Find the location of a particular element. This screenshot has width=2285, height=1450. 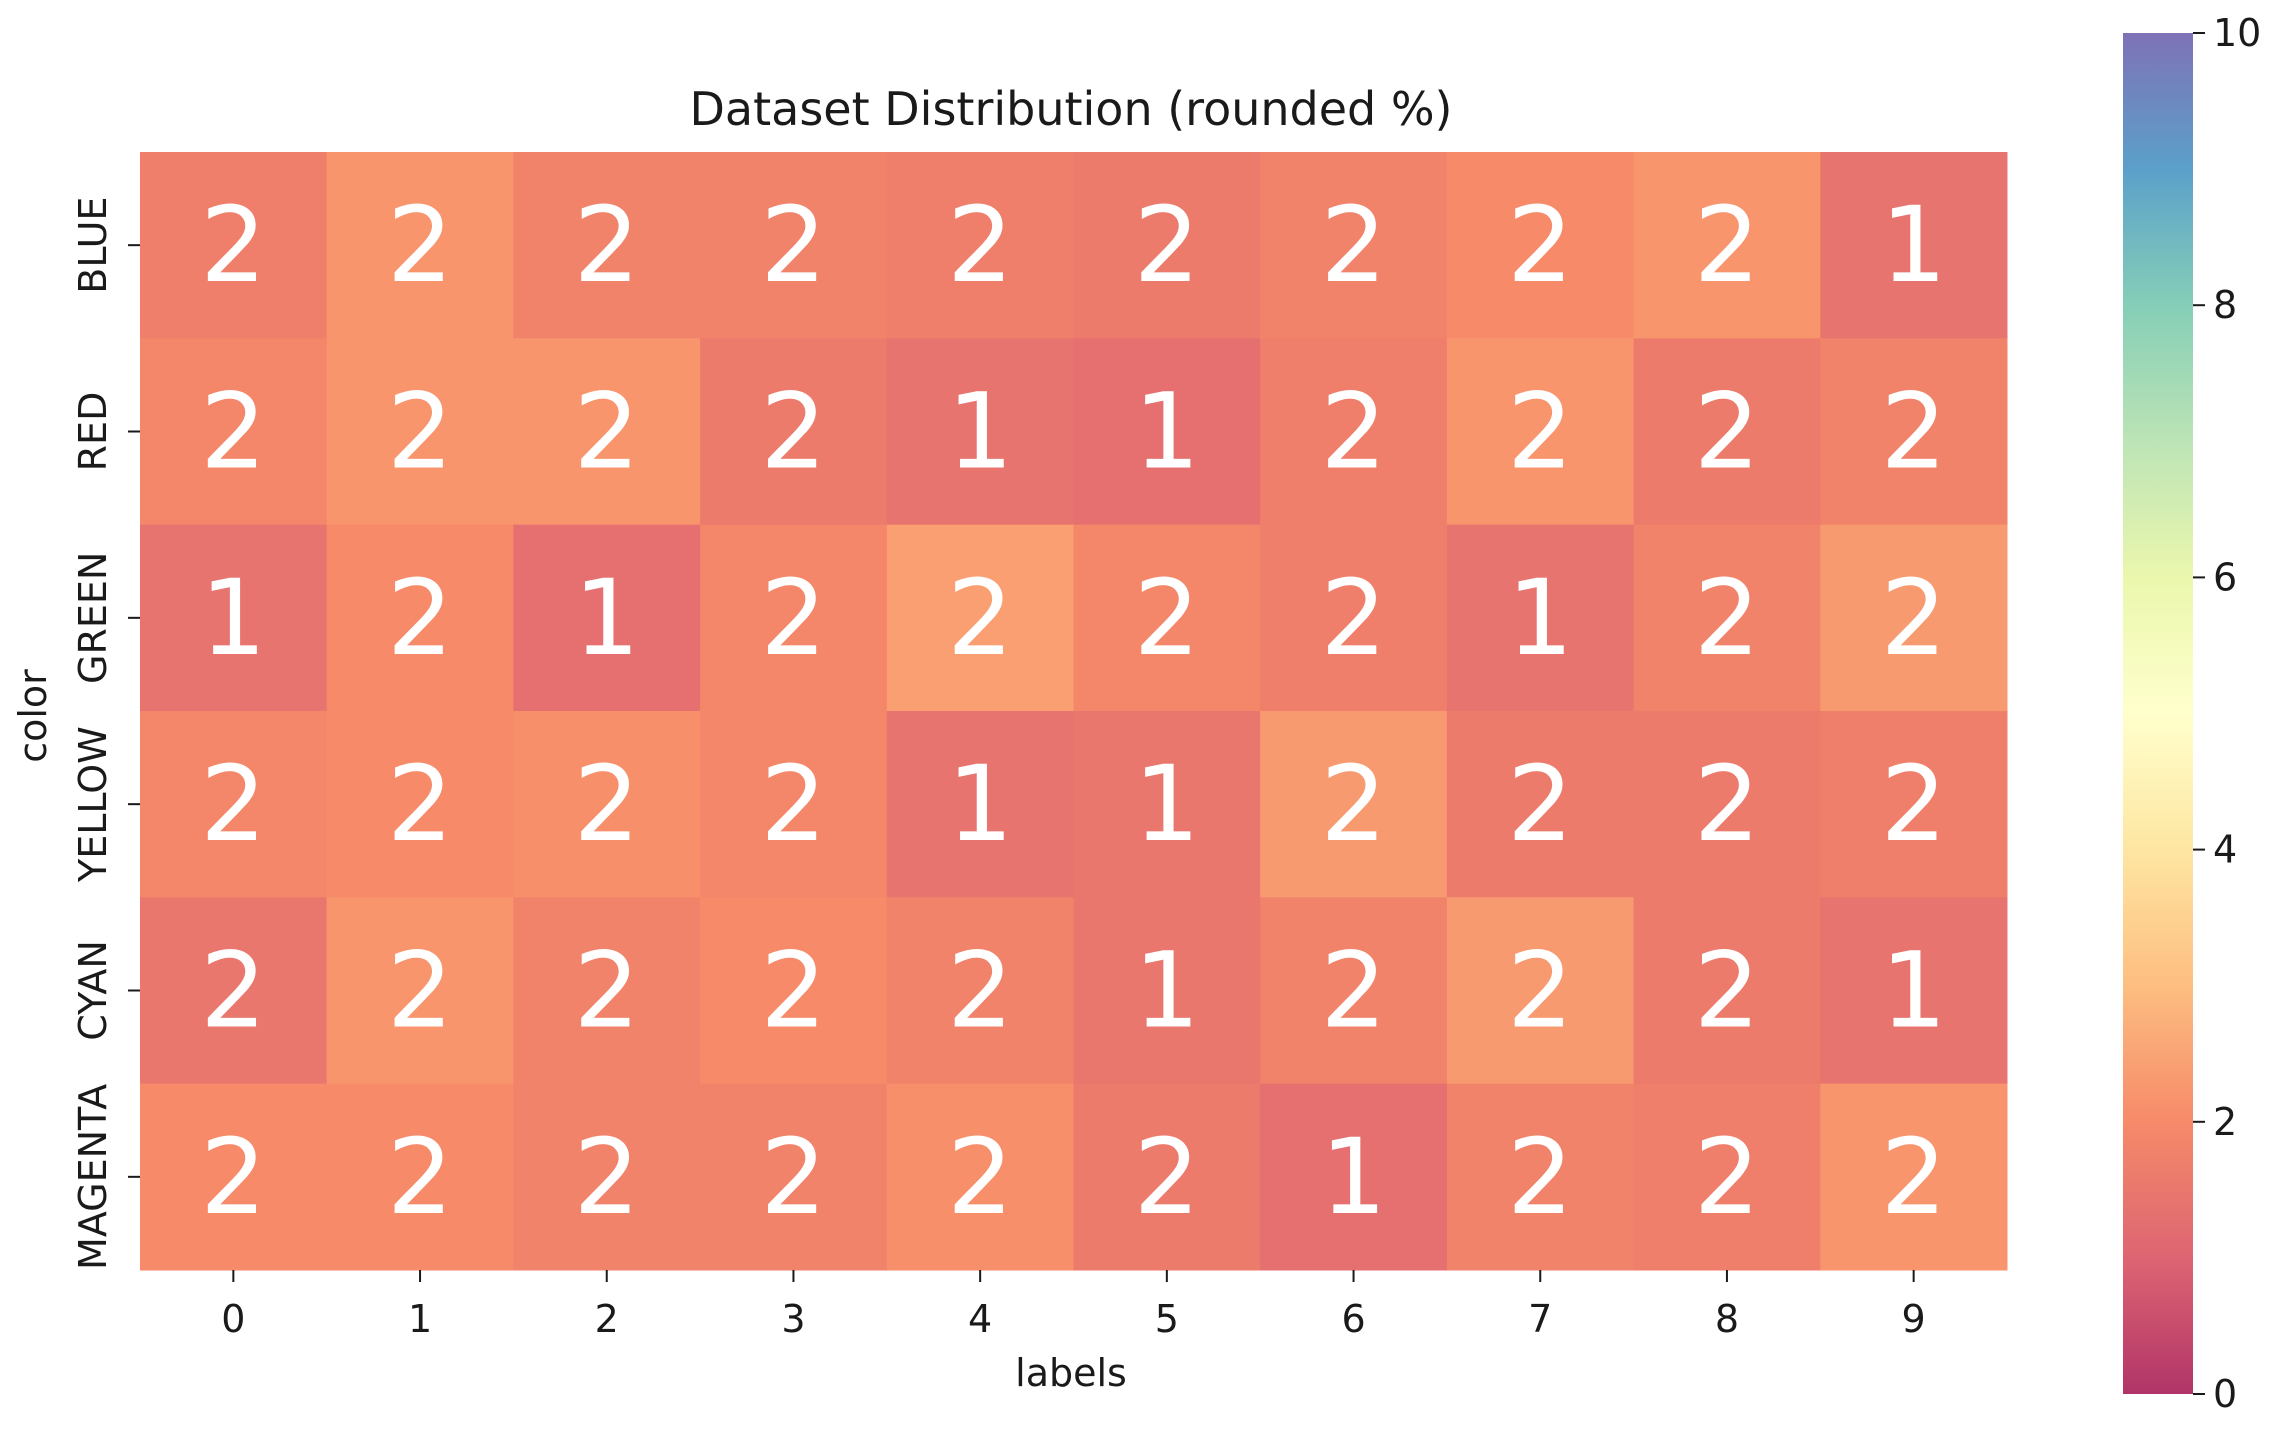

x-tick-label: 2 is located at coordinates (607, 1319).